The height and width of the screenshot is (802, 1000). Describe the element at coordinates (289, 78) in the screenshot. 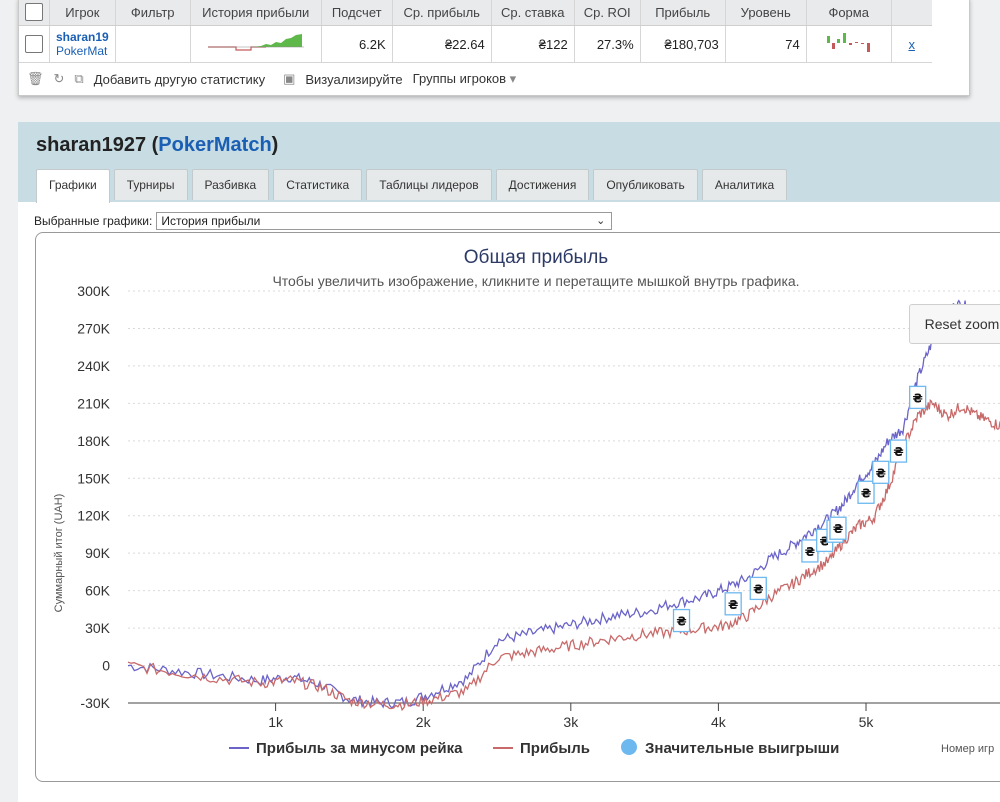

I see `image-icon: ▣` at that location.